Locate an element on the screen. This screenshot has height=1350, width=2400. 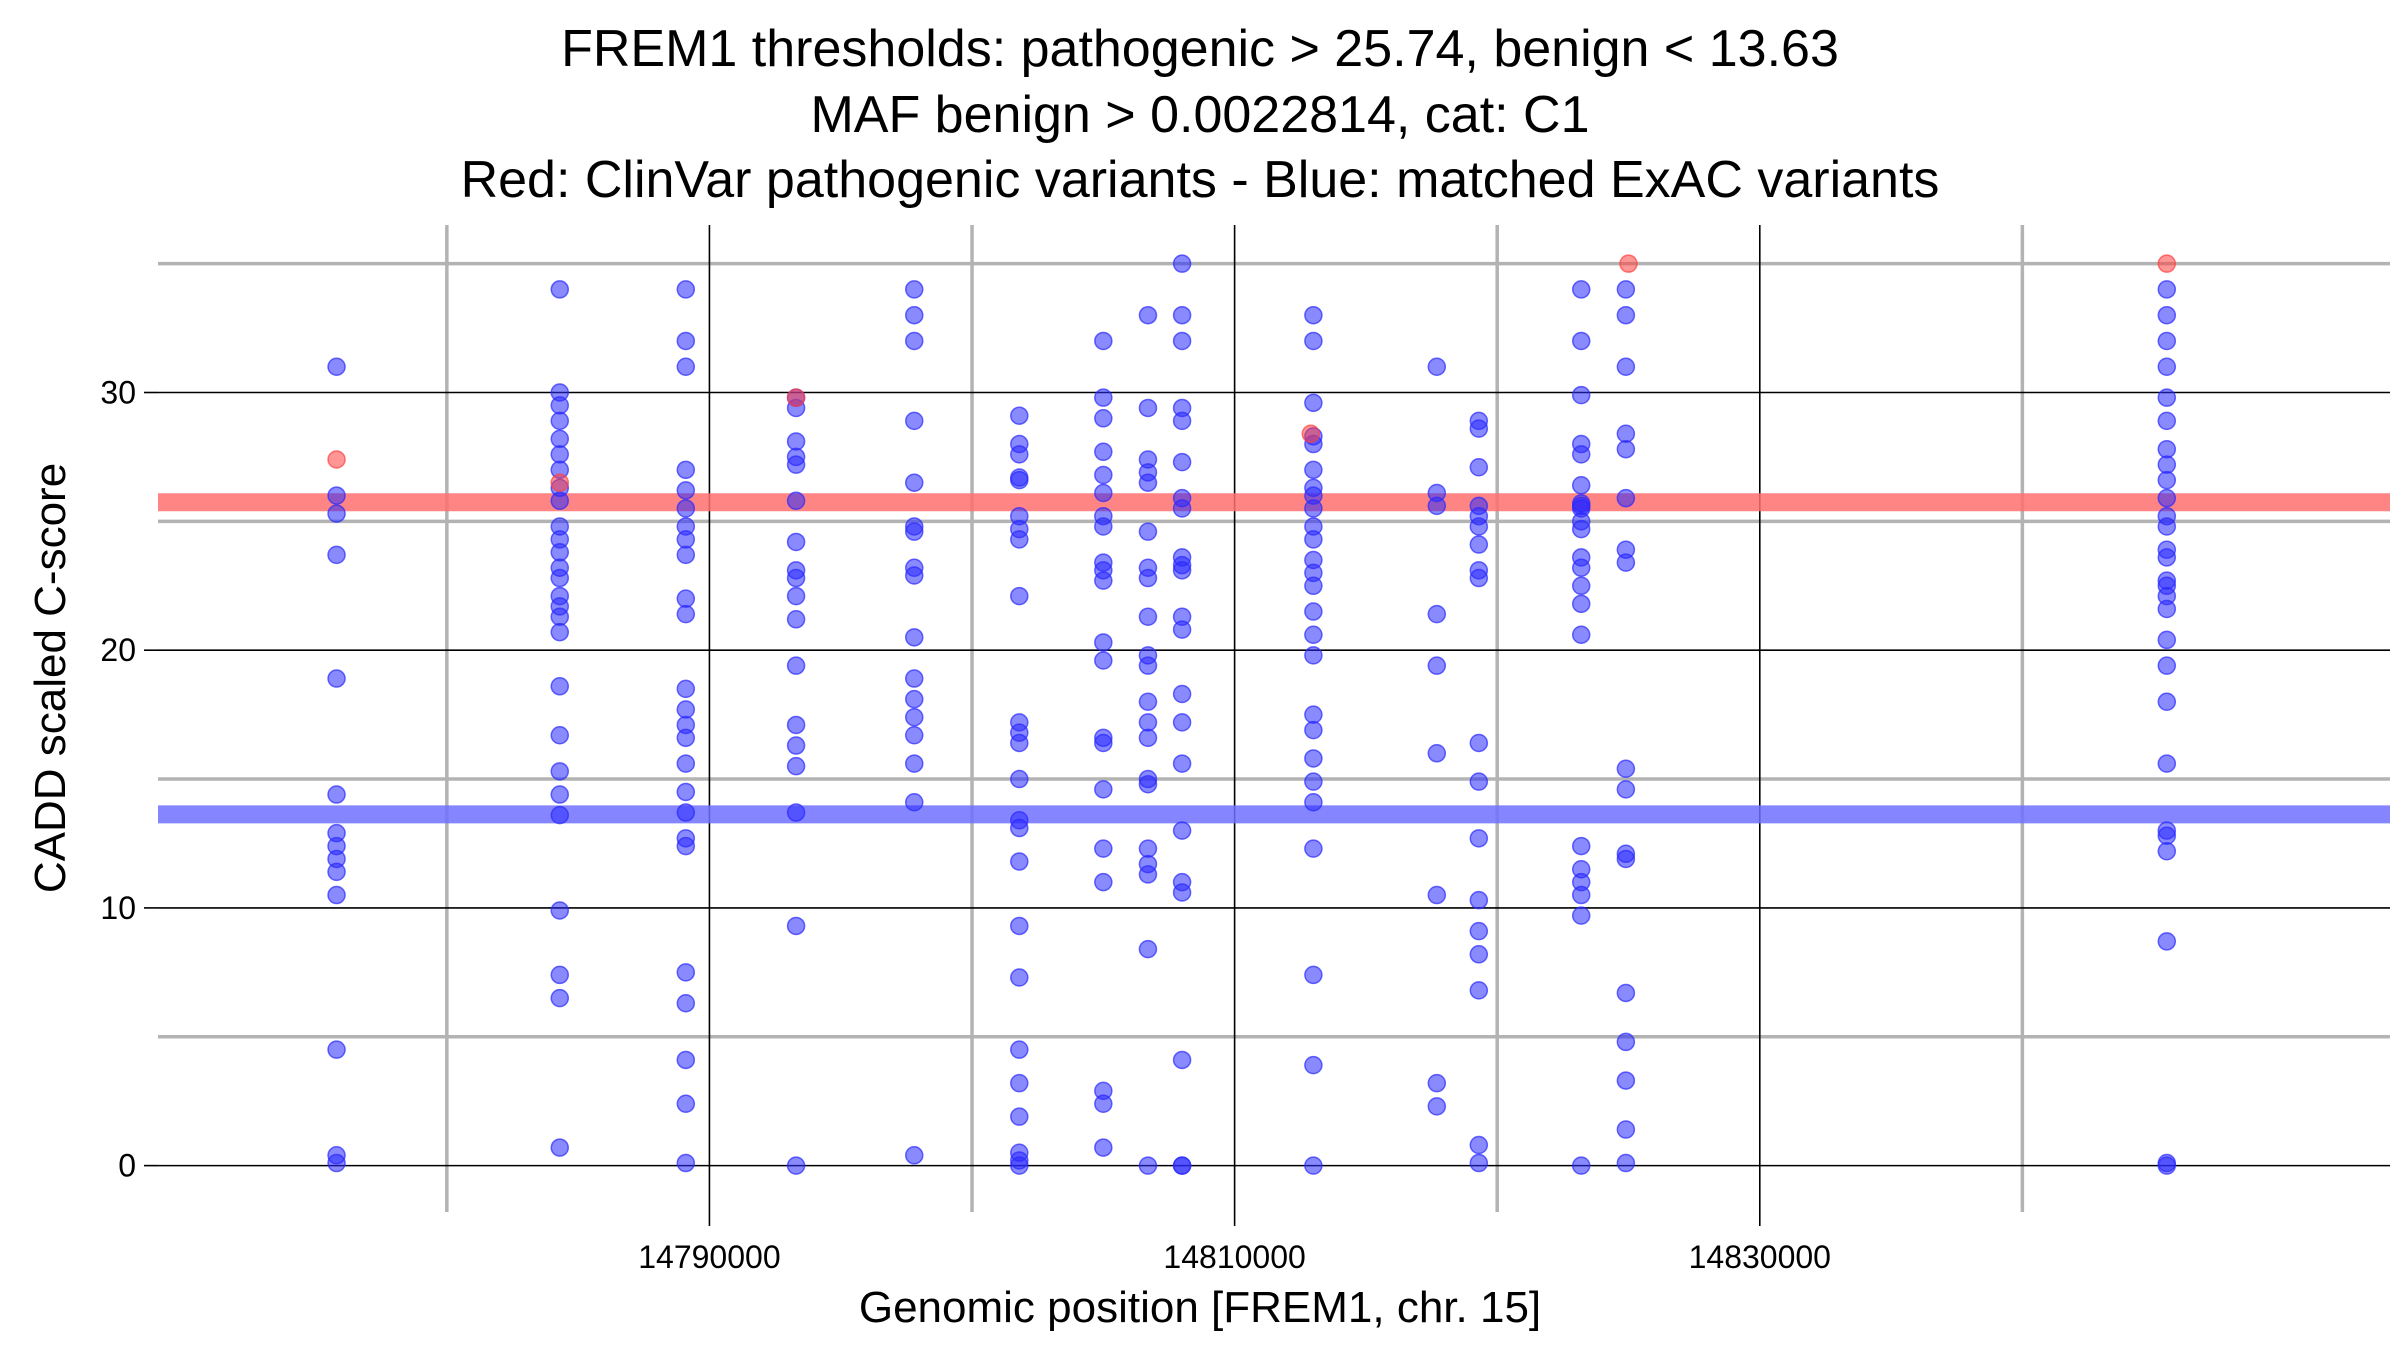
x-tick-label: 14810000 is located at coordinates (1234, 1257).